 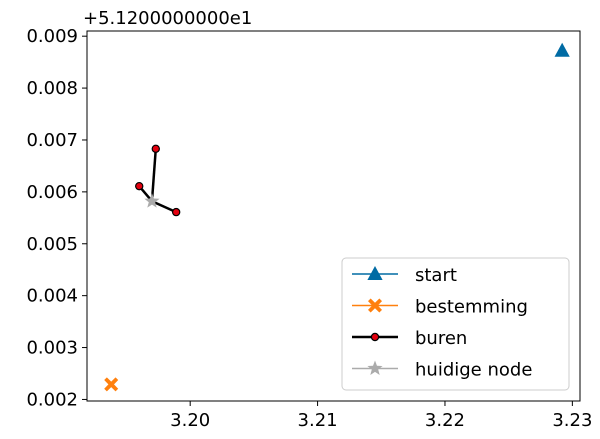 I want to click on y-tick-label-3: 0.005, so click(x=52, y=244).